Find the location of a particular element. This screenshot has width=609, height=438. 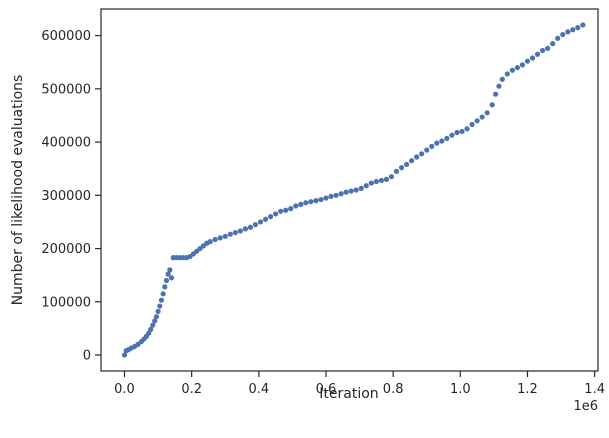

x-tick-label: 0.8 is located at coordinates (393, 389).